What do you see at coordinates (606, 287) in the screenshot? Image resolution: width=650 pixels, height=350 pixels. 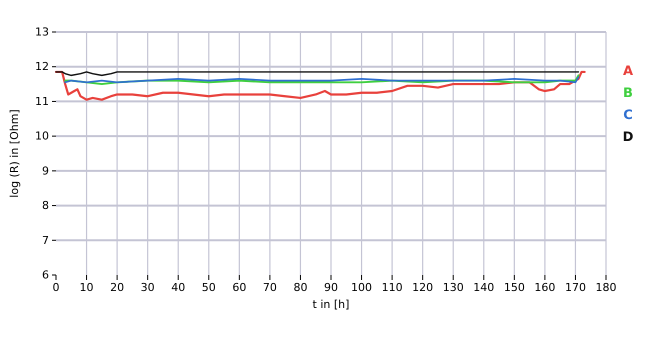 I see `x-tick-label: 180` at bounding box center [606, 287].